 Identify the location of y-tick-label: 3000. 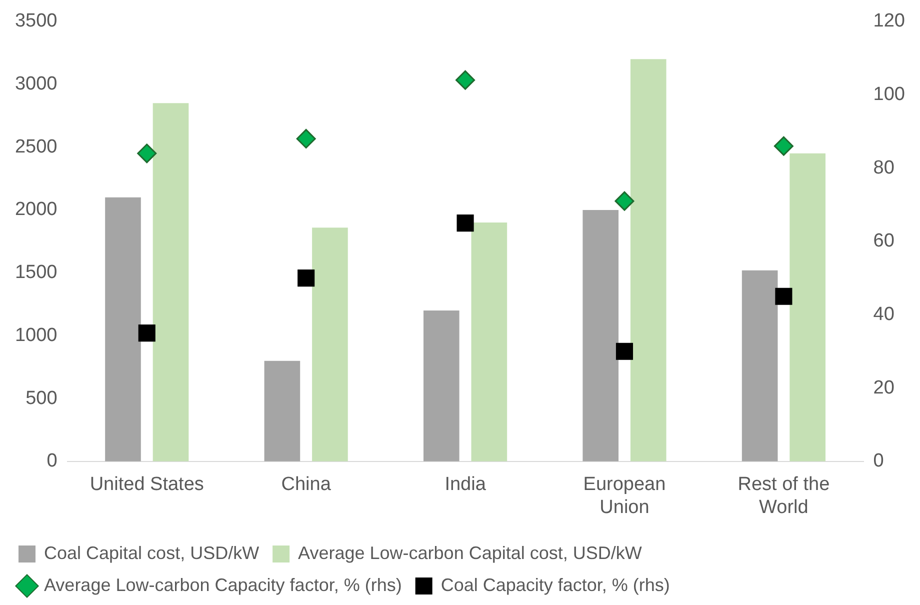
(36, 83).